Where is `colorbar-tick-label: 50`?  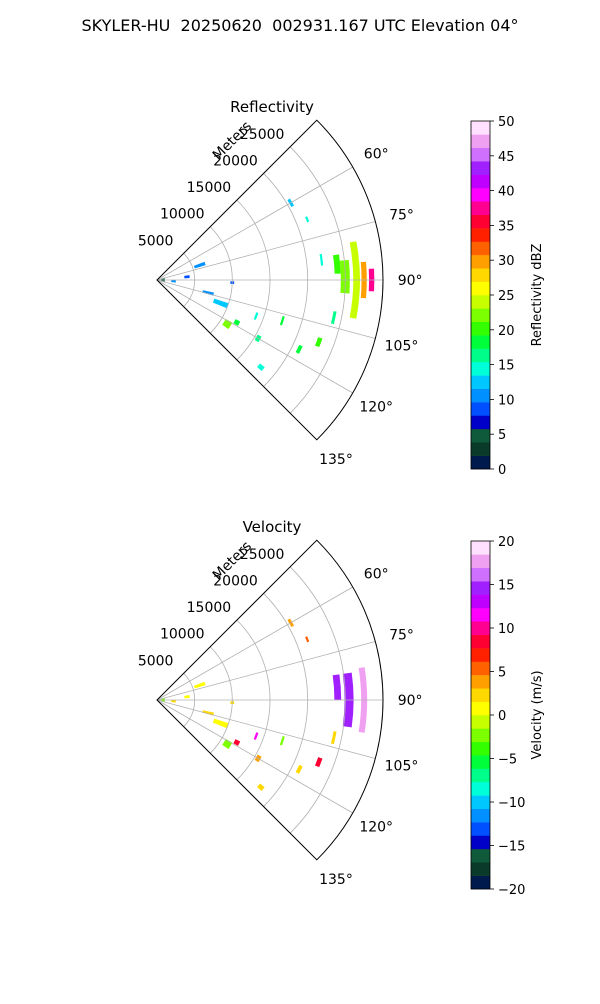 colorbar-tick-label: 50 is located at coordinates (506, 122).